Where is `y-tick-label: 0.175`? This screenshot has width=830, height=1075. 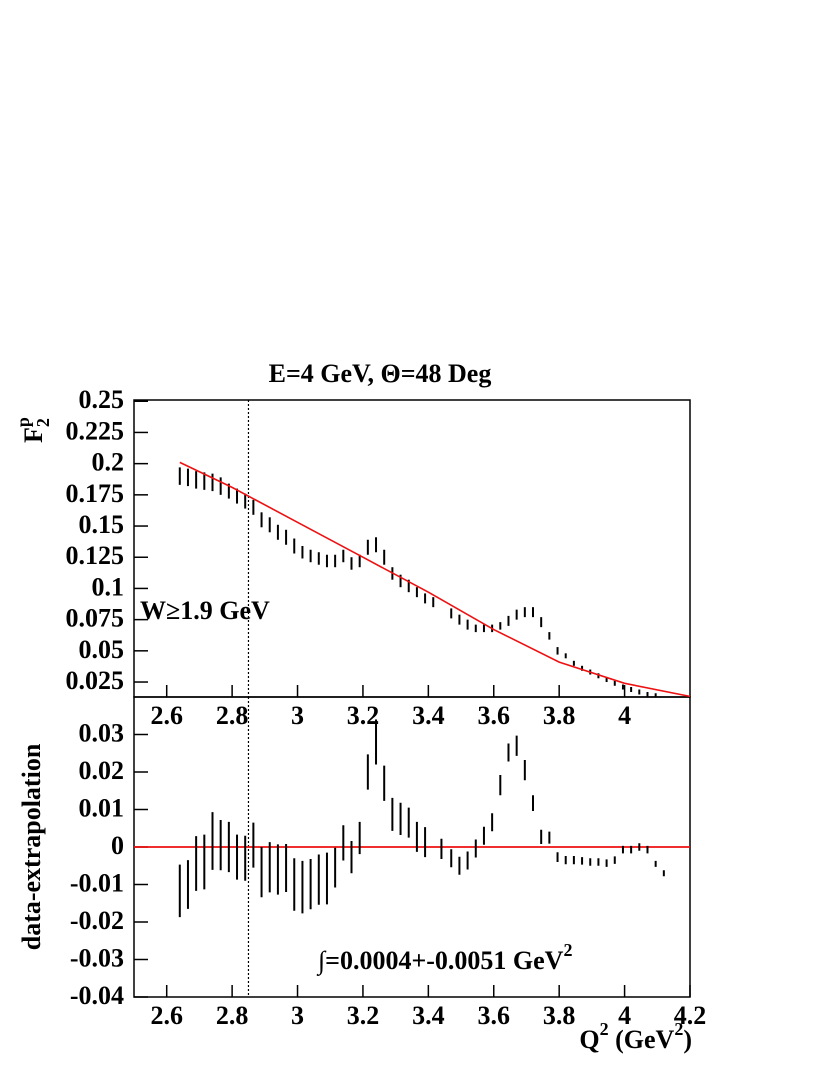 y-tick-label: 0.175 is located at coordinates (95, 493).